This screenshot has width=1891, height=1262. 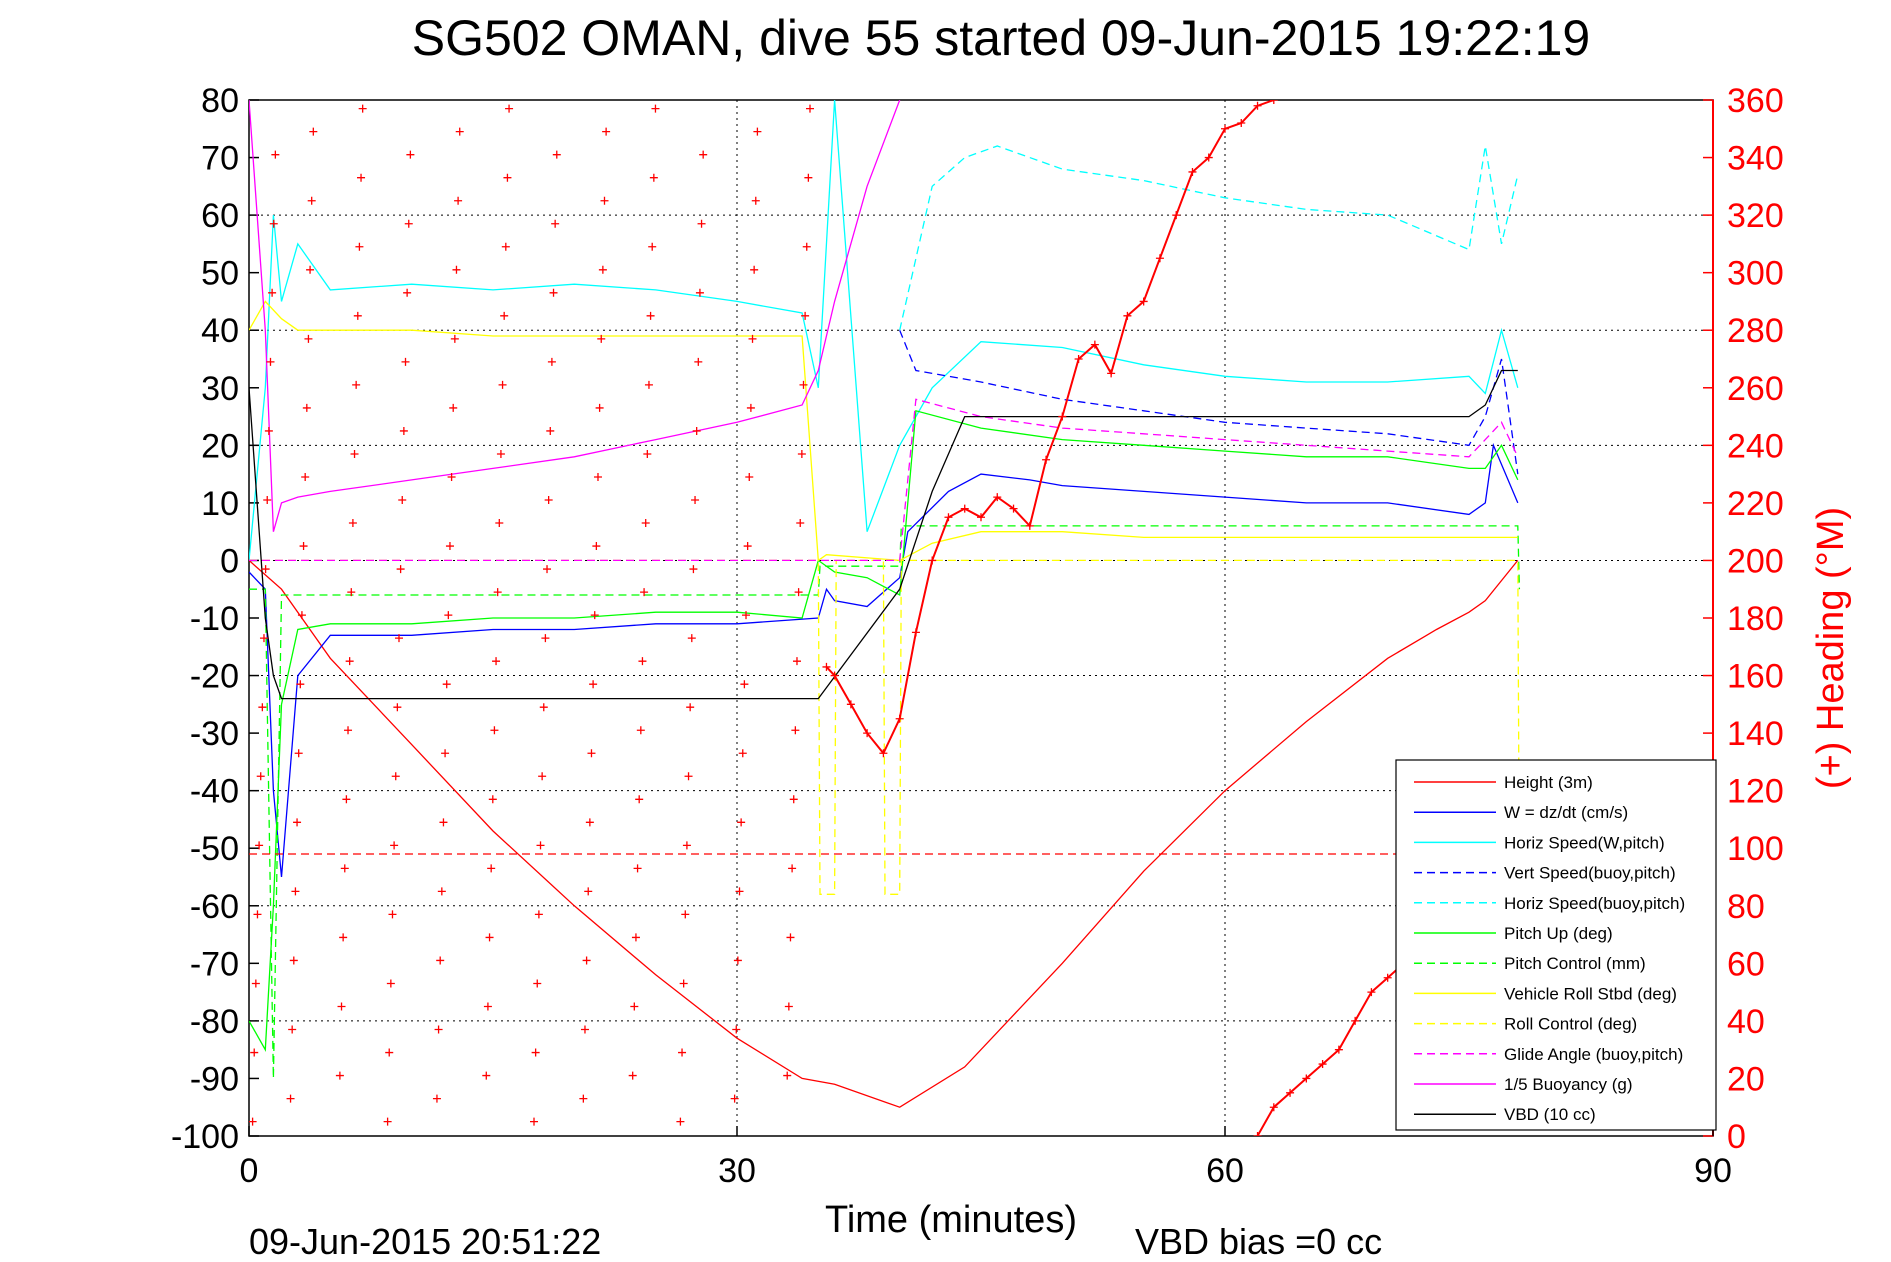 I want to click on y-tick-label-right: 360, so click(x=1755, y=101).